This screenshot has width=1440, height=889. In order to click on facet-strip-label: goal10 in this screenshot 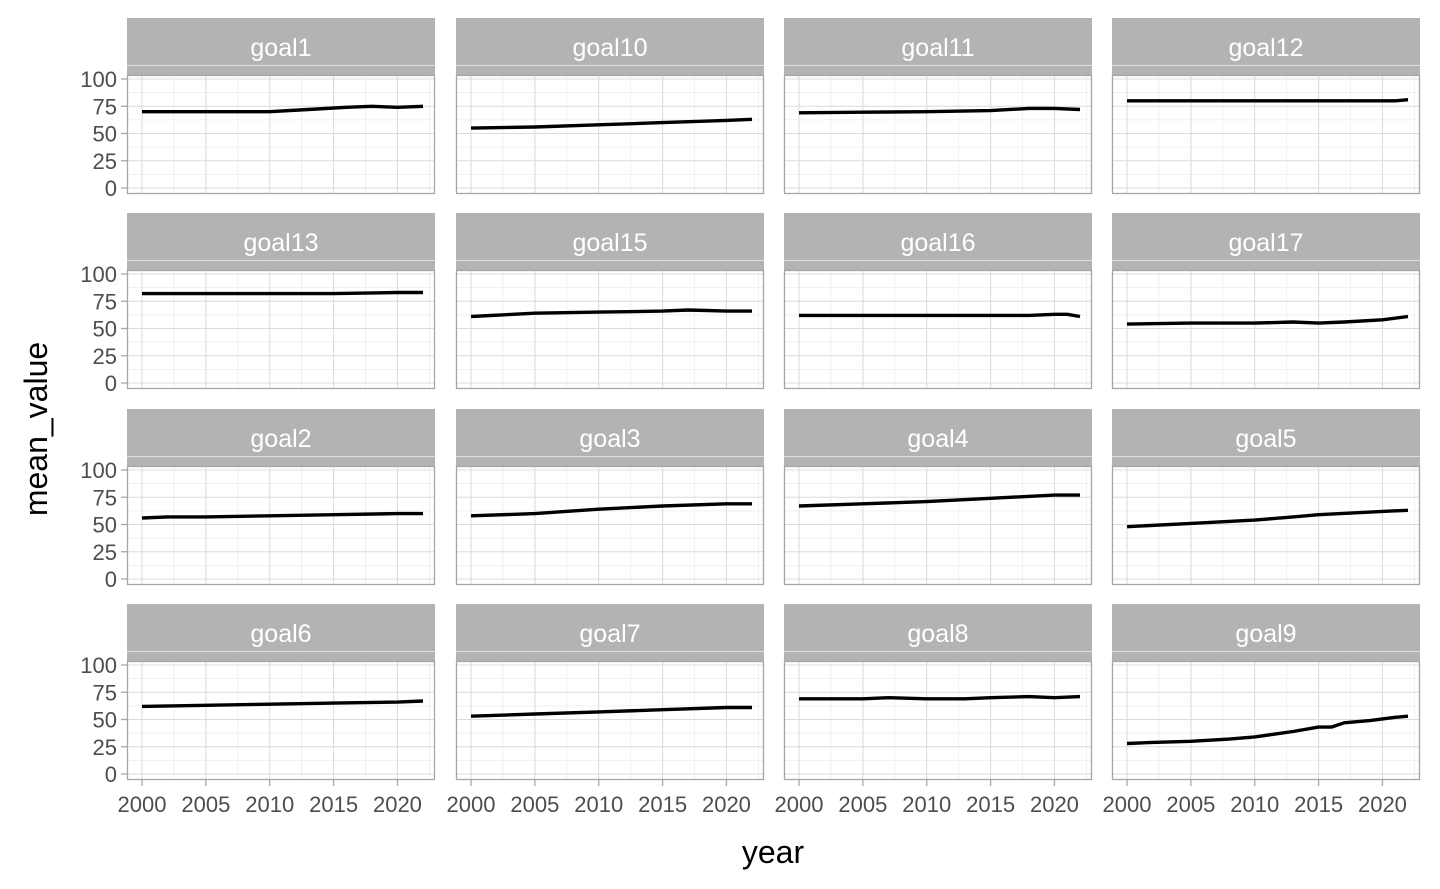, I will do `click(609, 48)`.